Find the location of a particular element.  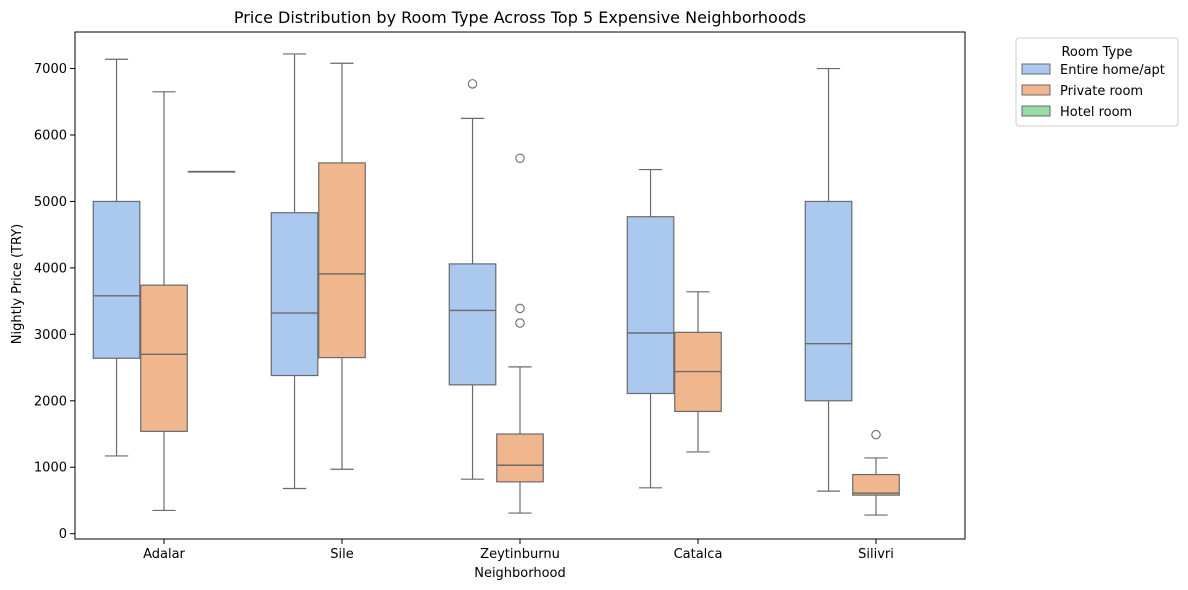

y-tick-label: 0 is located at coordinates (63, 534).